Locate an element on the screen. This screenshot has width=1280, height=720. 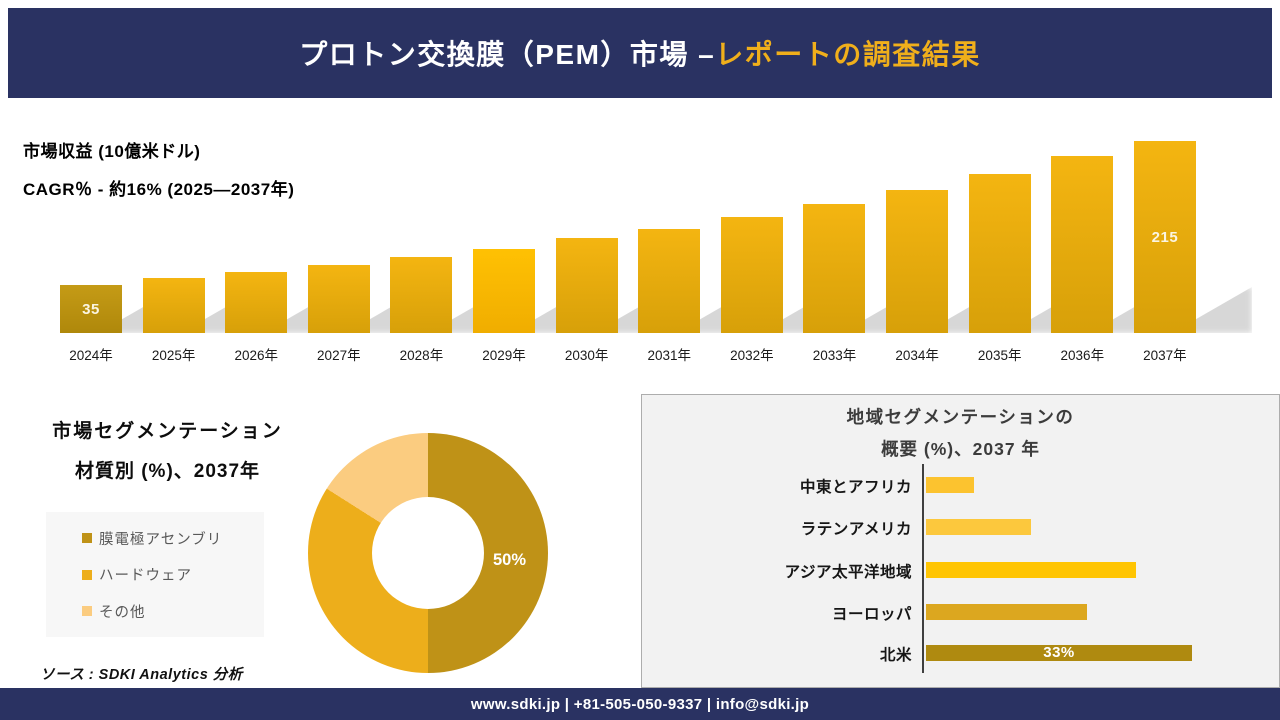
material-title-line1: 市場セグメンテーション is located at coordinates (167, 431).